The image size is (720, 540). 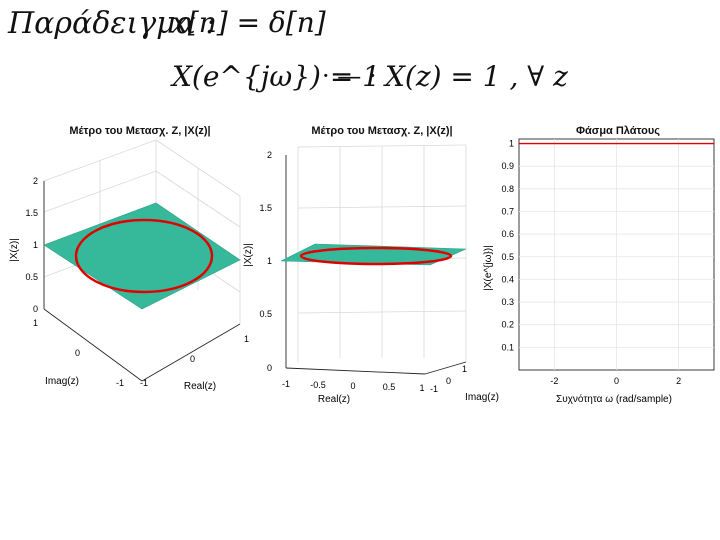 I want to click on chart2-xtick-1: -0.5, so click(x=318, y=385).